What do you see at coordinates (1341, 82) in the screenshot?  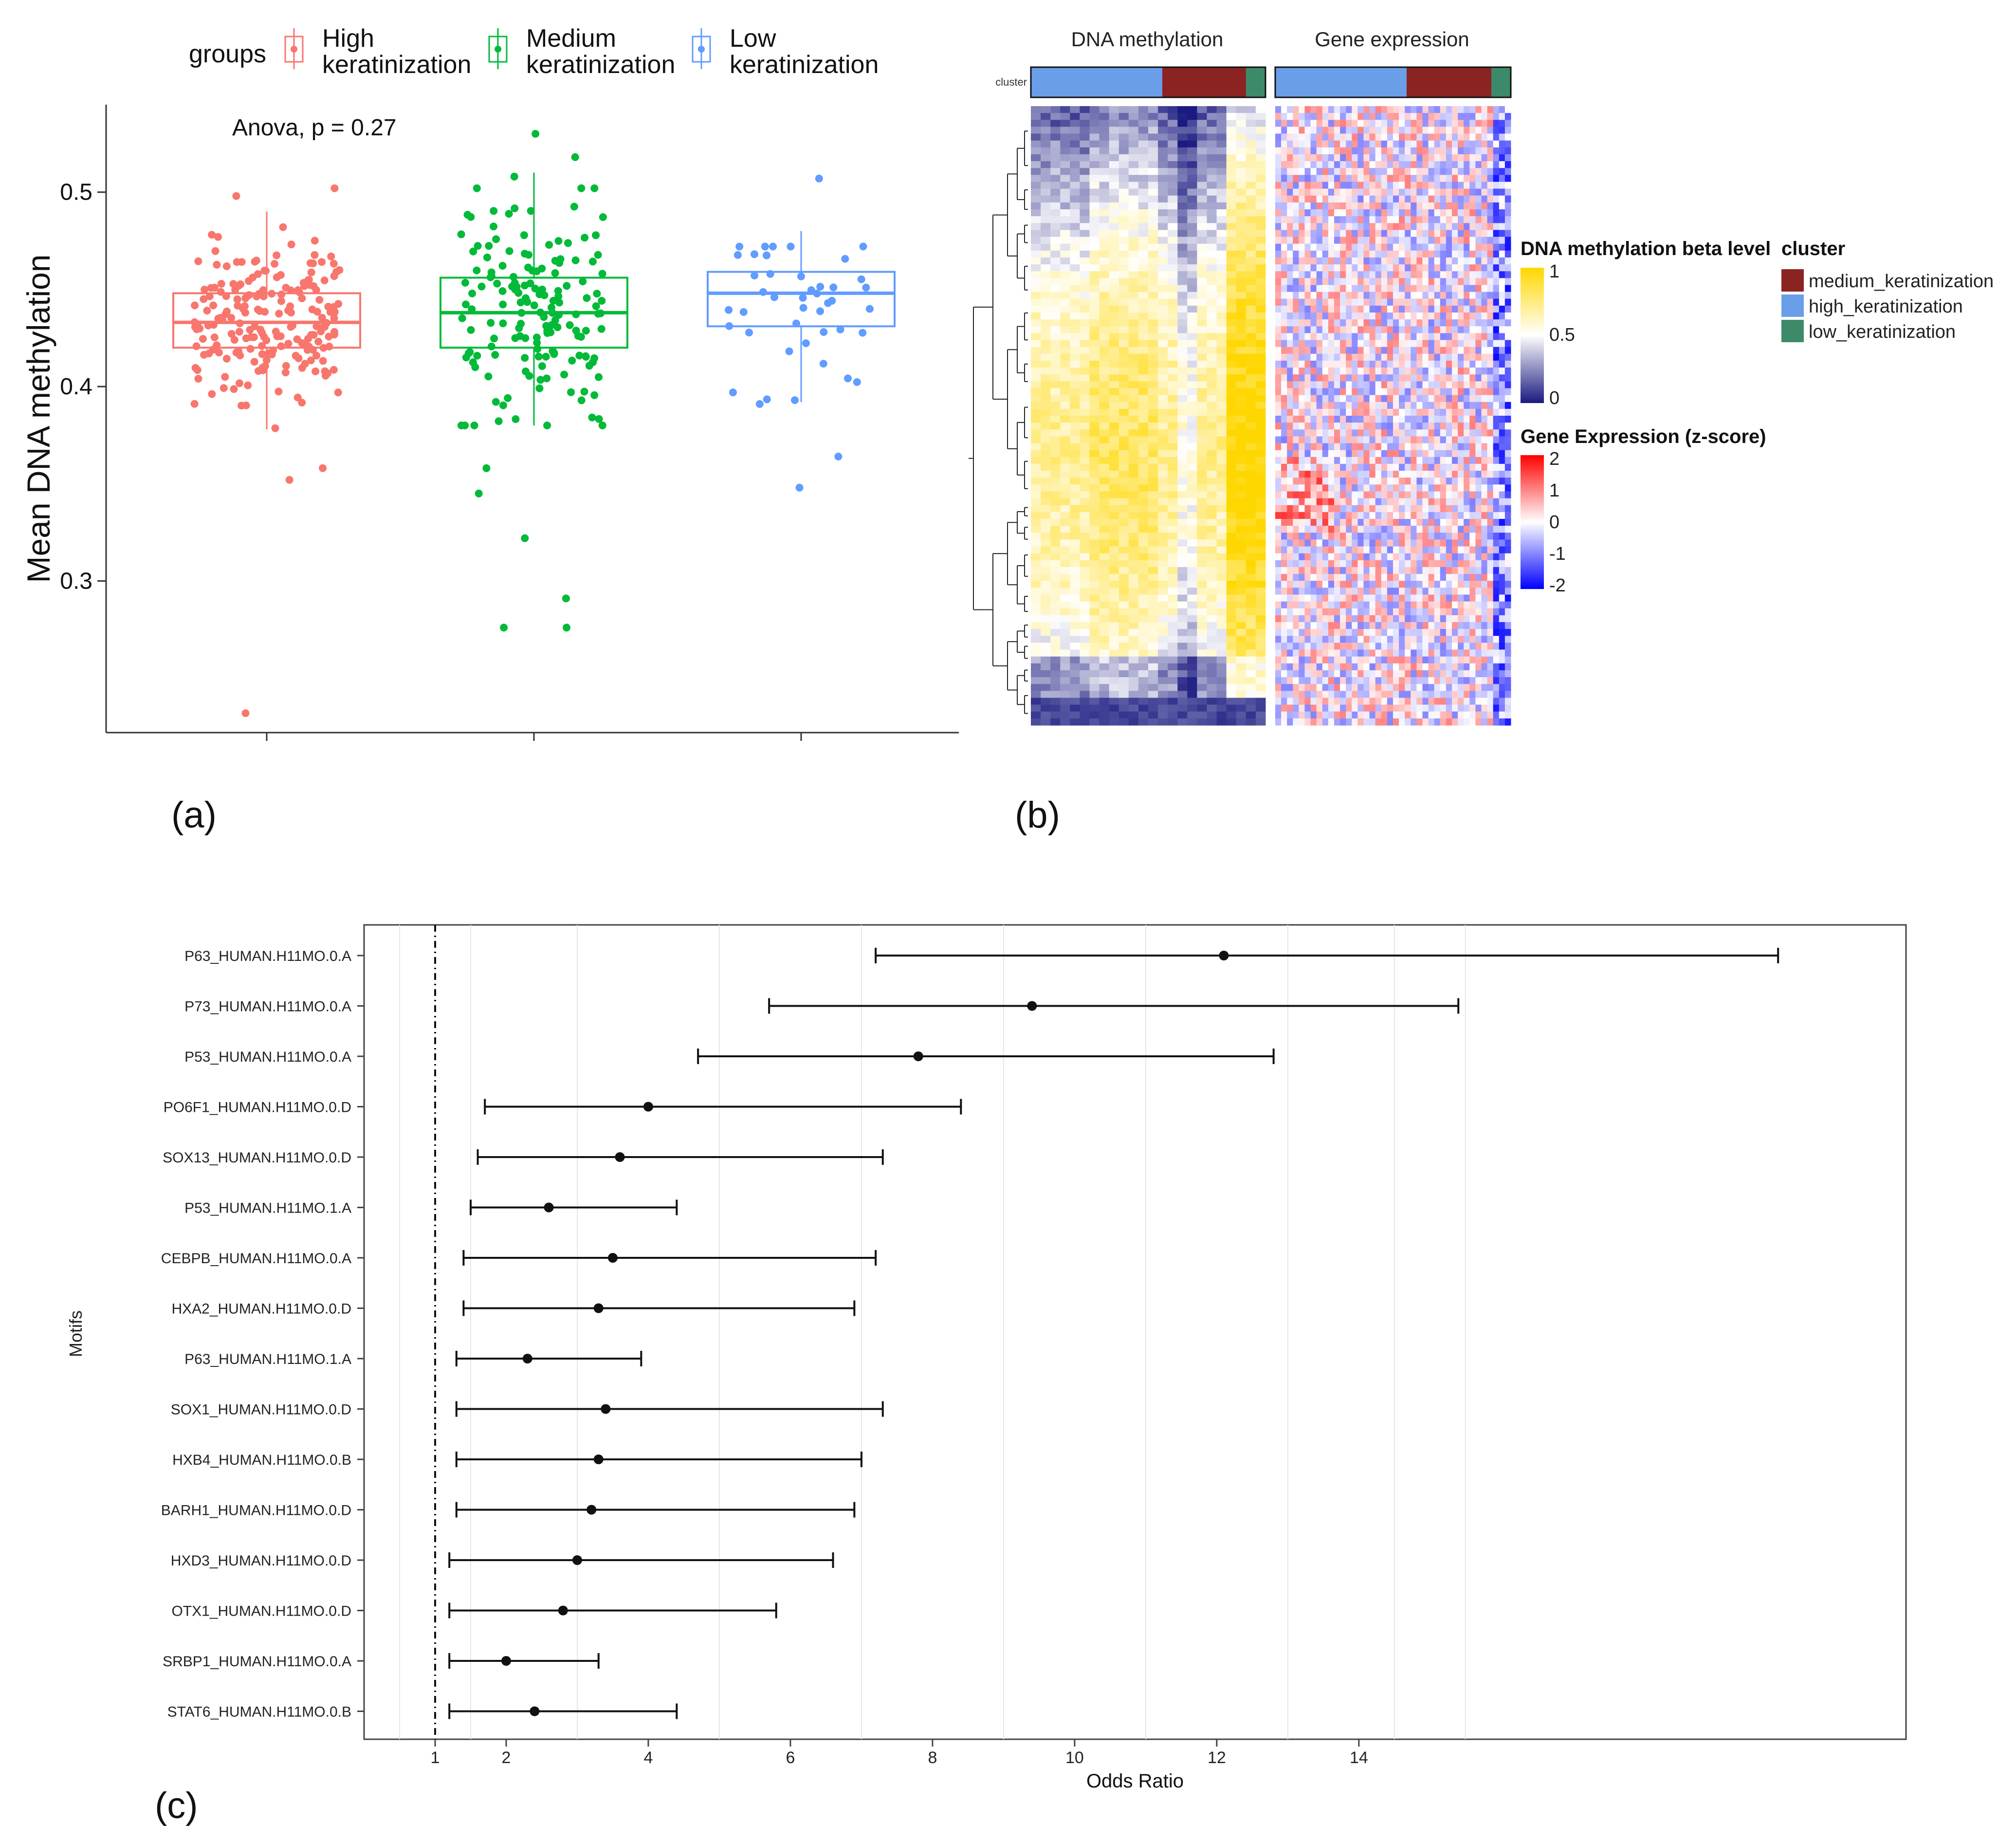 I see `cluster-bar-segment` at bounding box center [1341, 82].